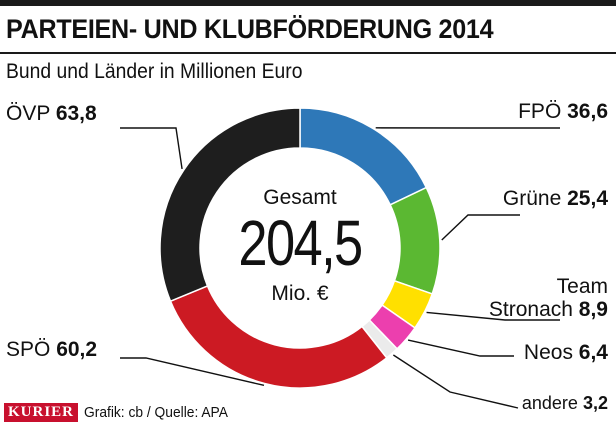 The image size is (616, 424). I want to click on label-team-stronach-line1: Team, so click(582, 286).